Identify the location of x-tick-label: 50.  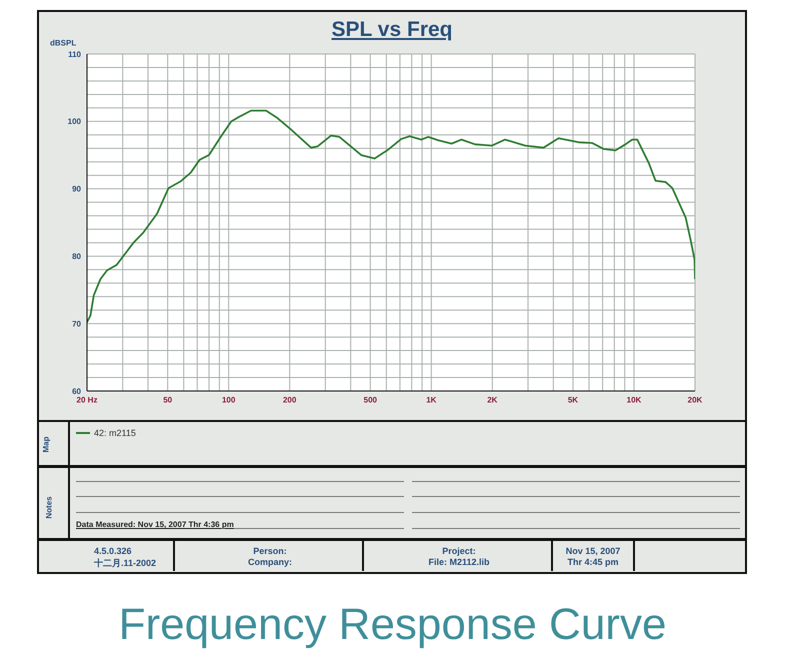
(168, 400).